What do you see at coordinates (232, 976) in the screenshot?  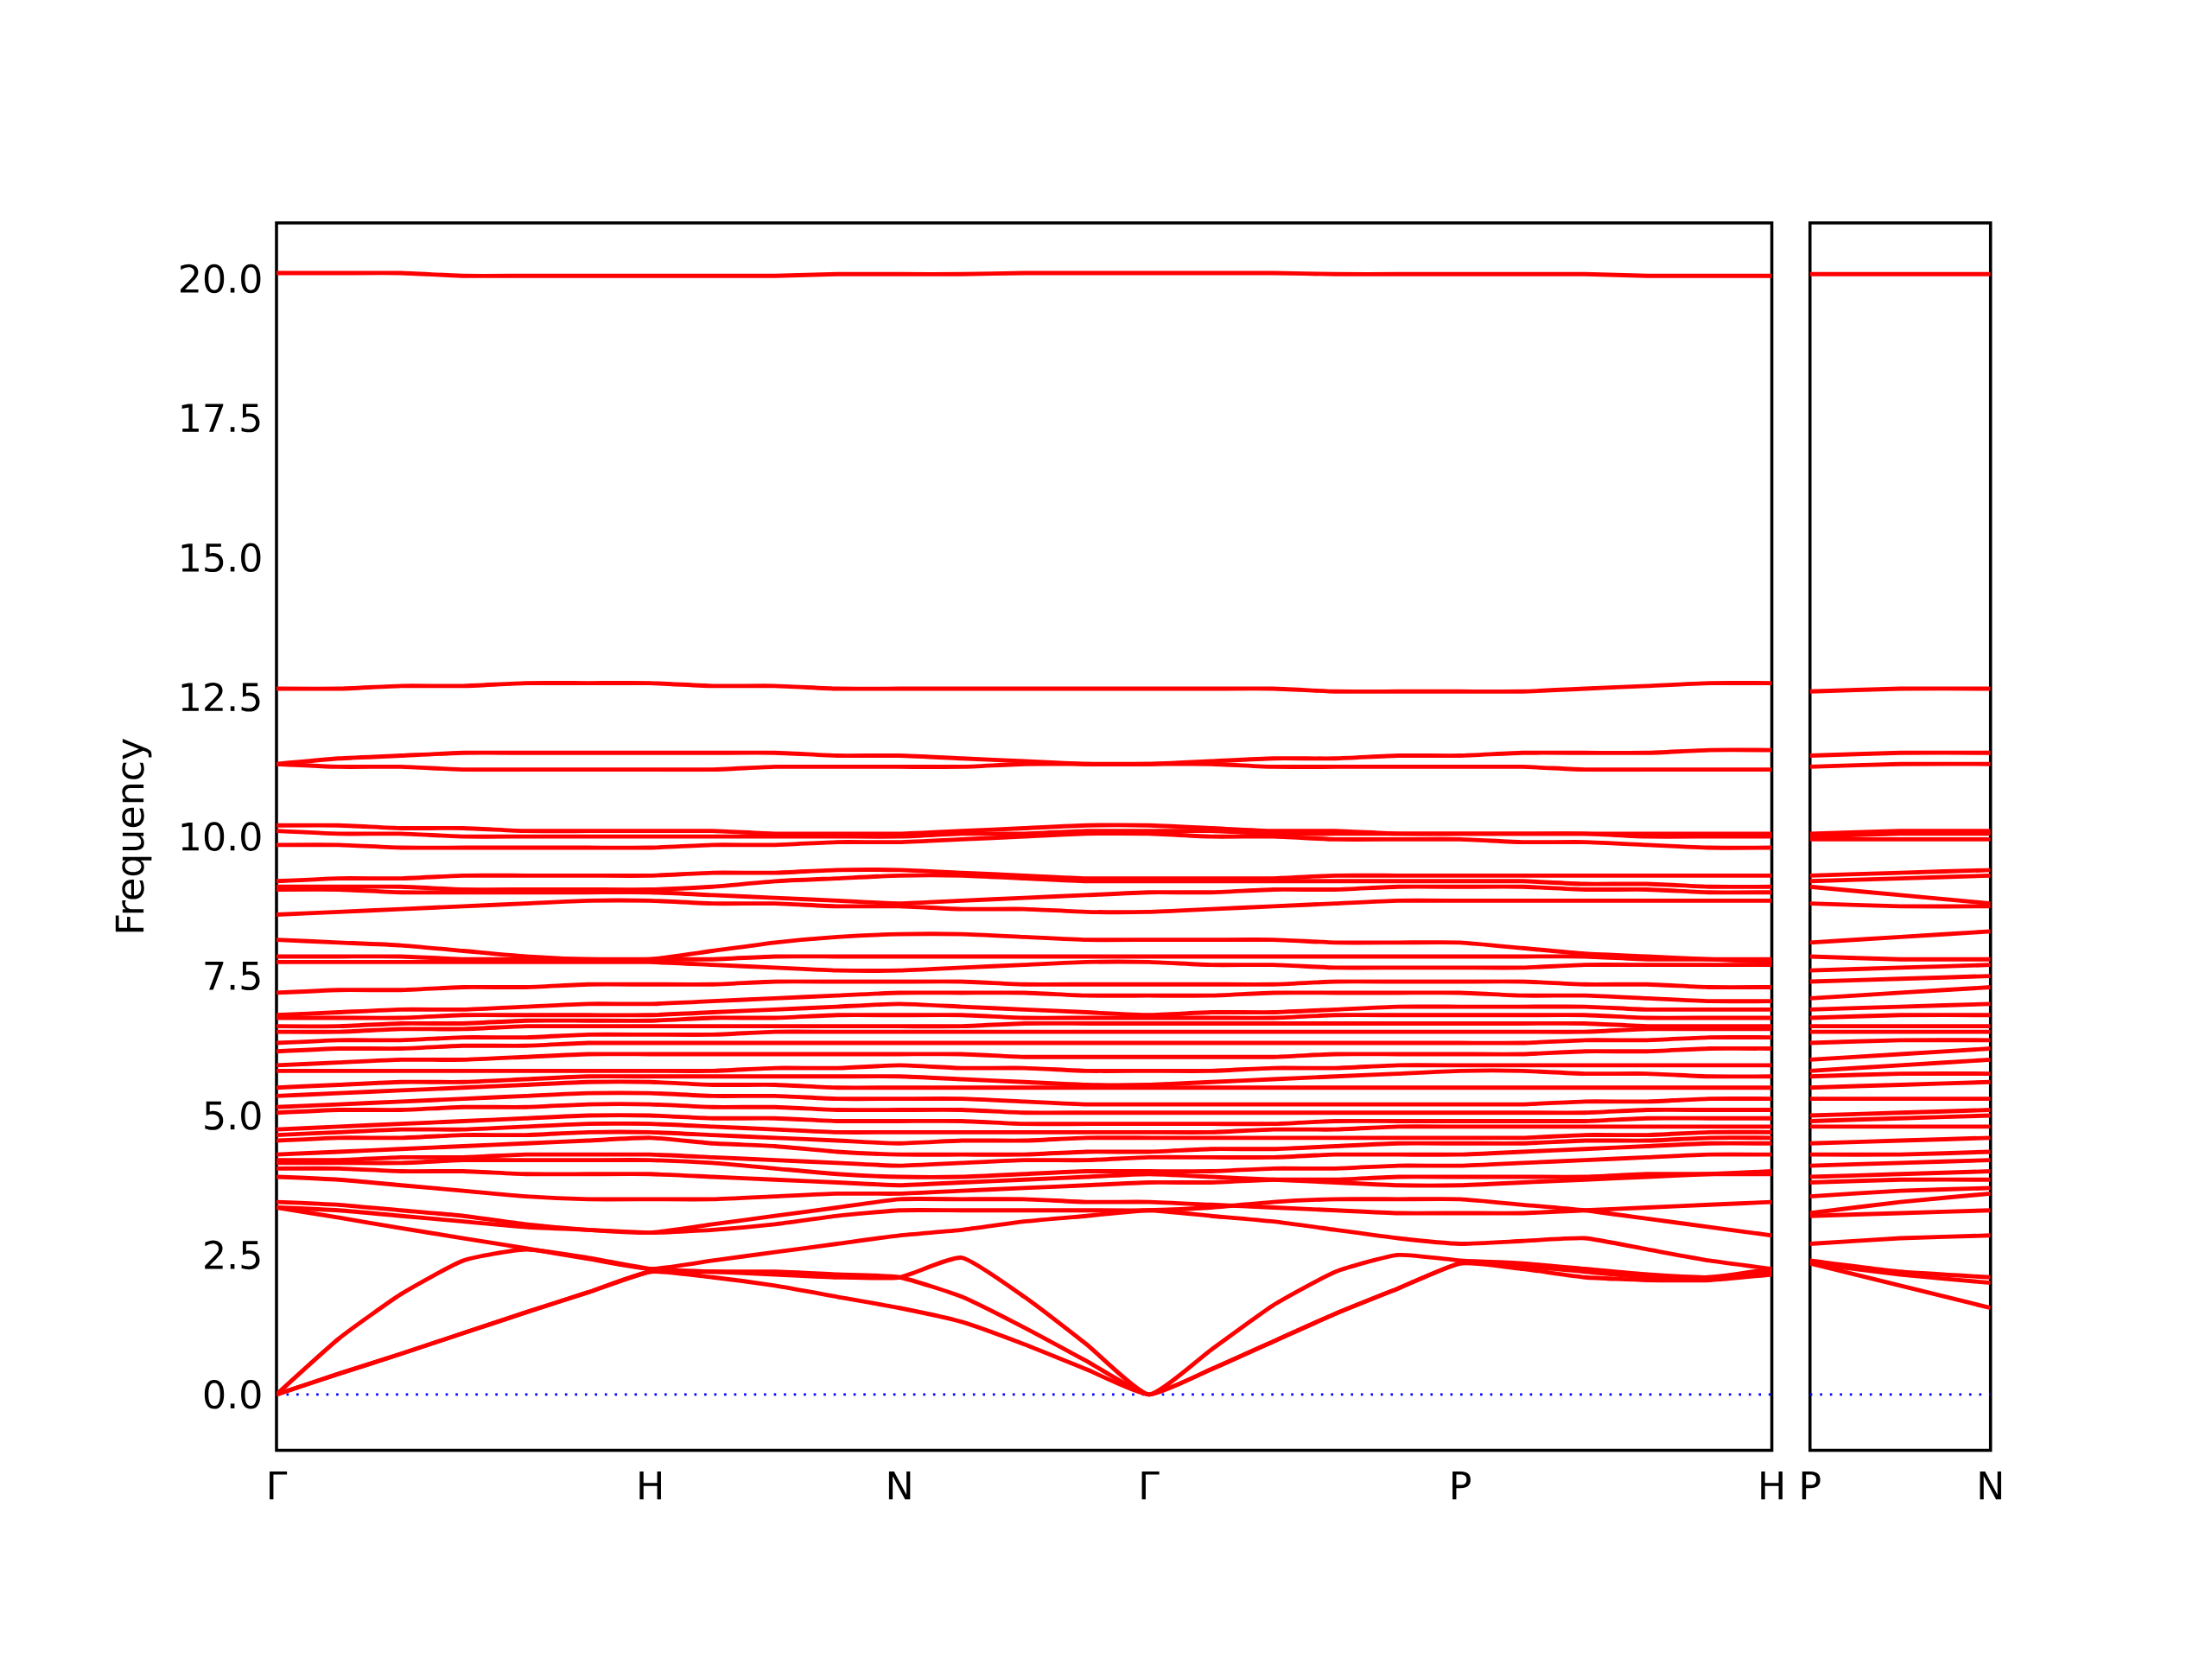 I see `y-tick-label: 7.5` at bounding box center [232, 976].